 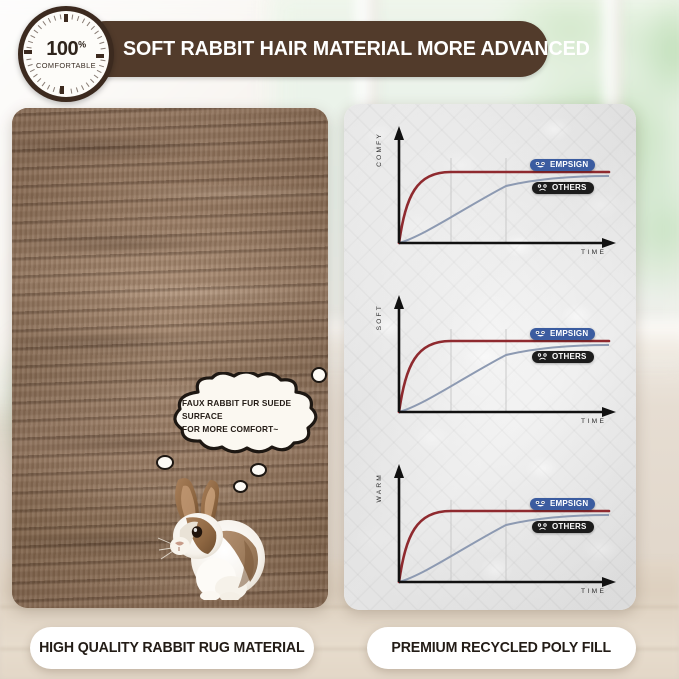 I want to click on caption-right: PREMIUM RECYCLED POLY FILL, so click(x=501, y=648).